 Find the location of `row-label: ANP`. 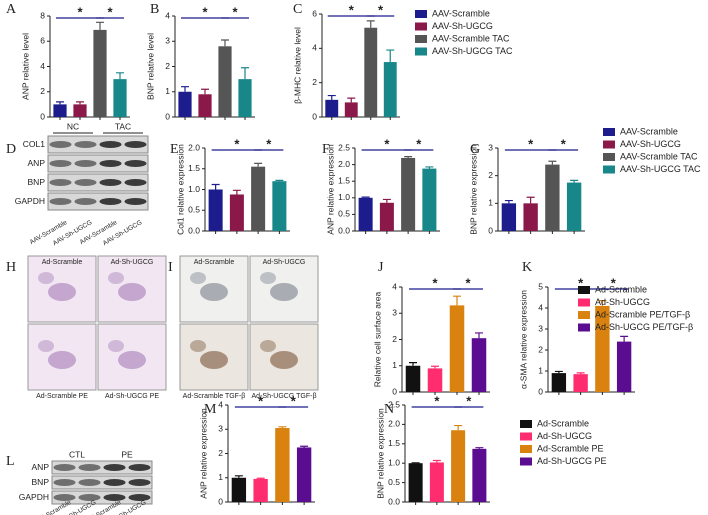

row-label: ANP is located at coordinates (41, 467).